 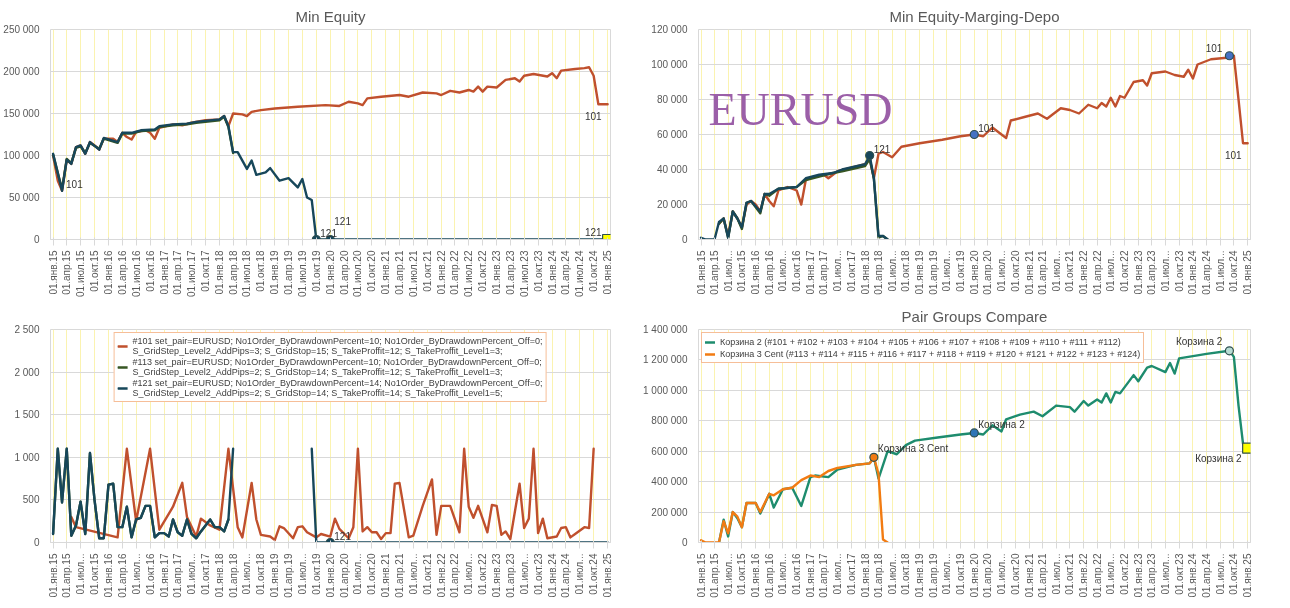 I want to click on y-tick-label: 100 000, so click(x=21, y=155).